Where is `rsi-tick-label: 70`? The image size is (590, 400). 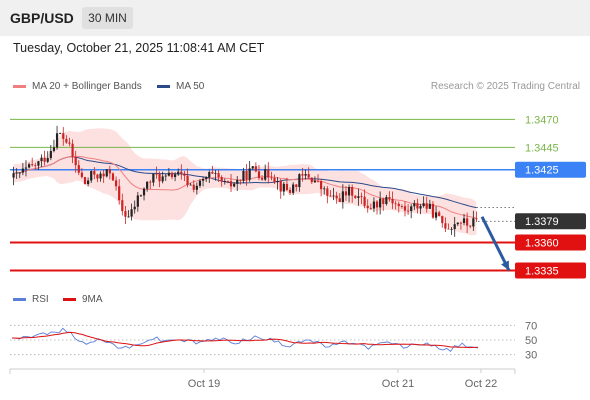
rsi-tick-label: 70 is located at coordinates (531, 326).